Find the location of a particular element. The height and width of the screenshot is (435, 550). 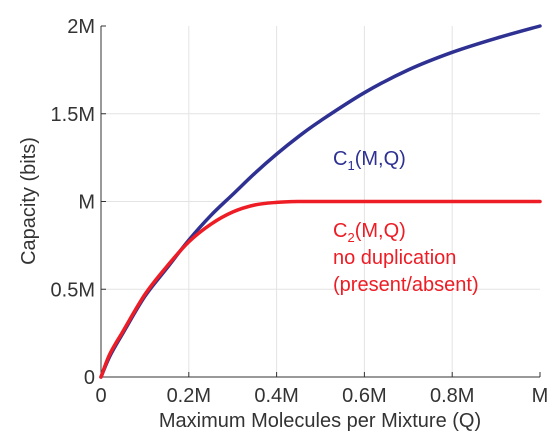

series-label-2-line-1: no duplication is located at coordinates (394, 258).